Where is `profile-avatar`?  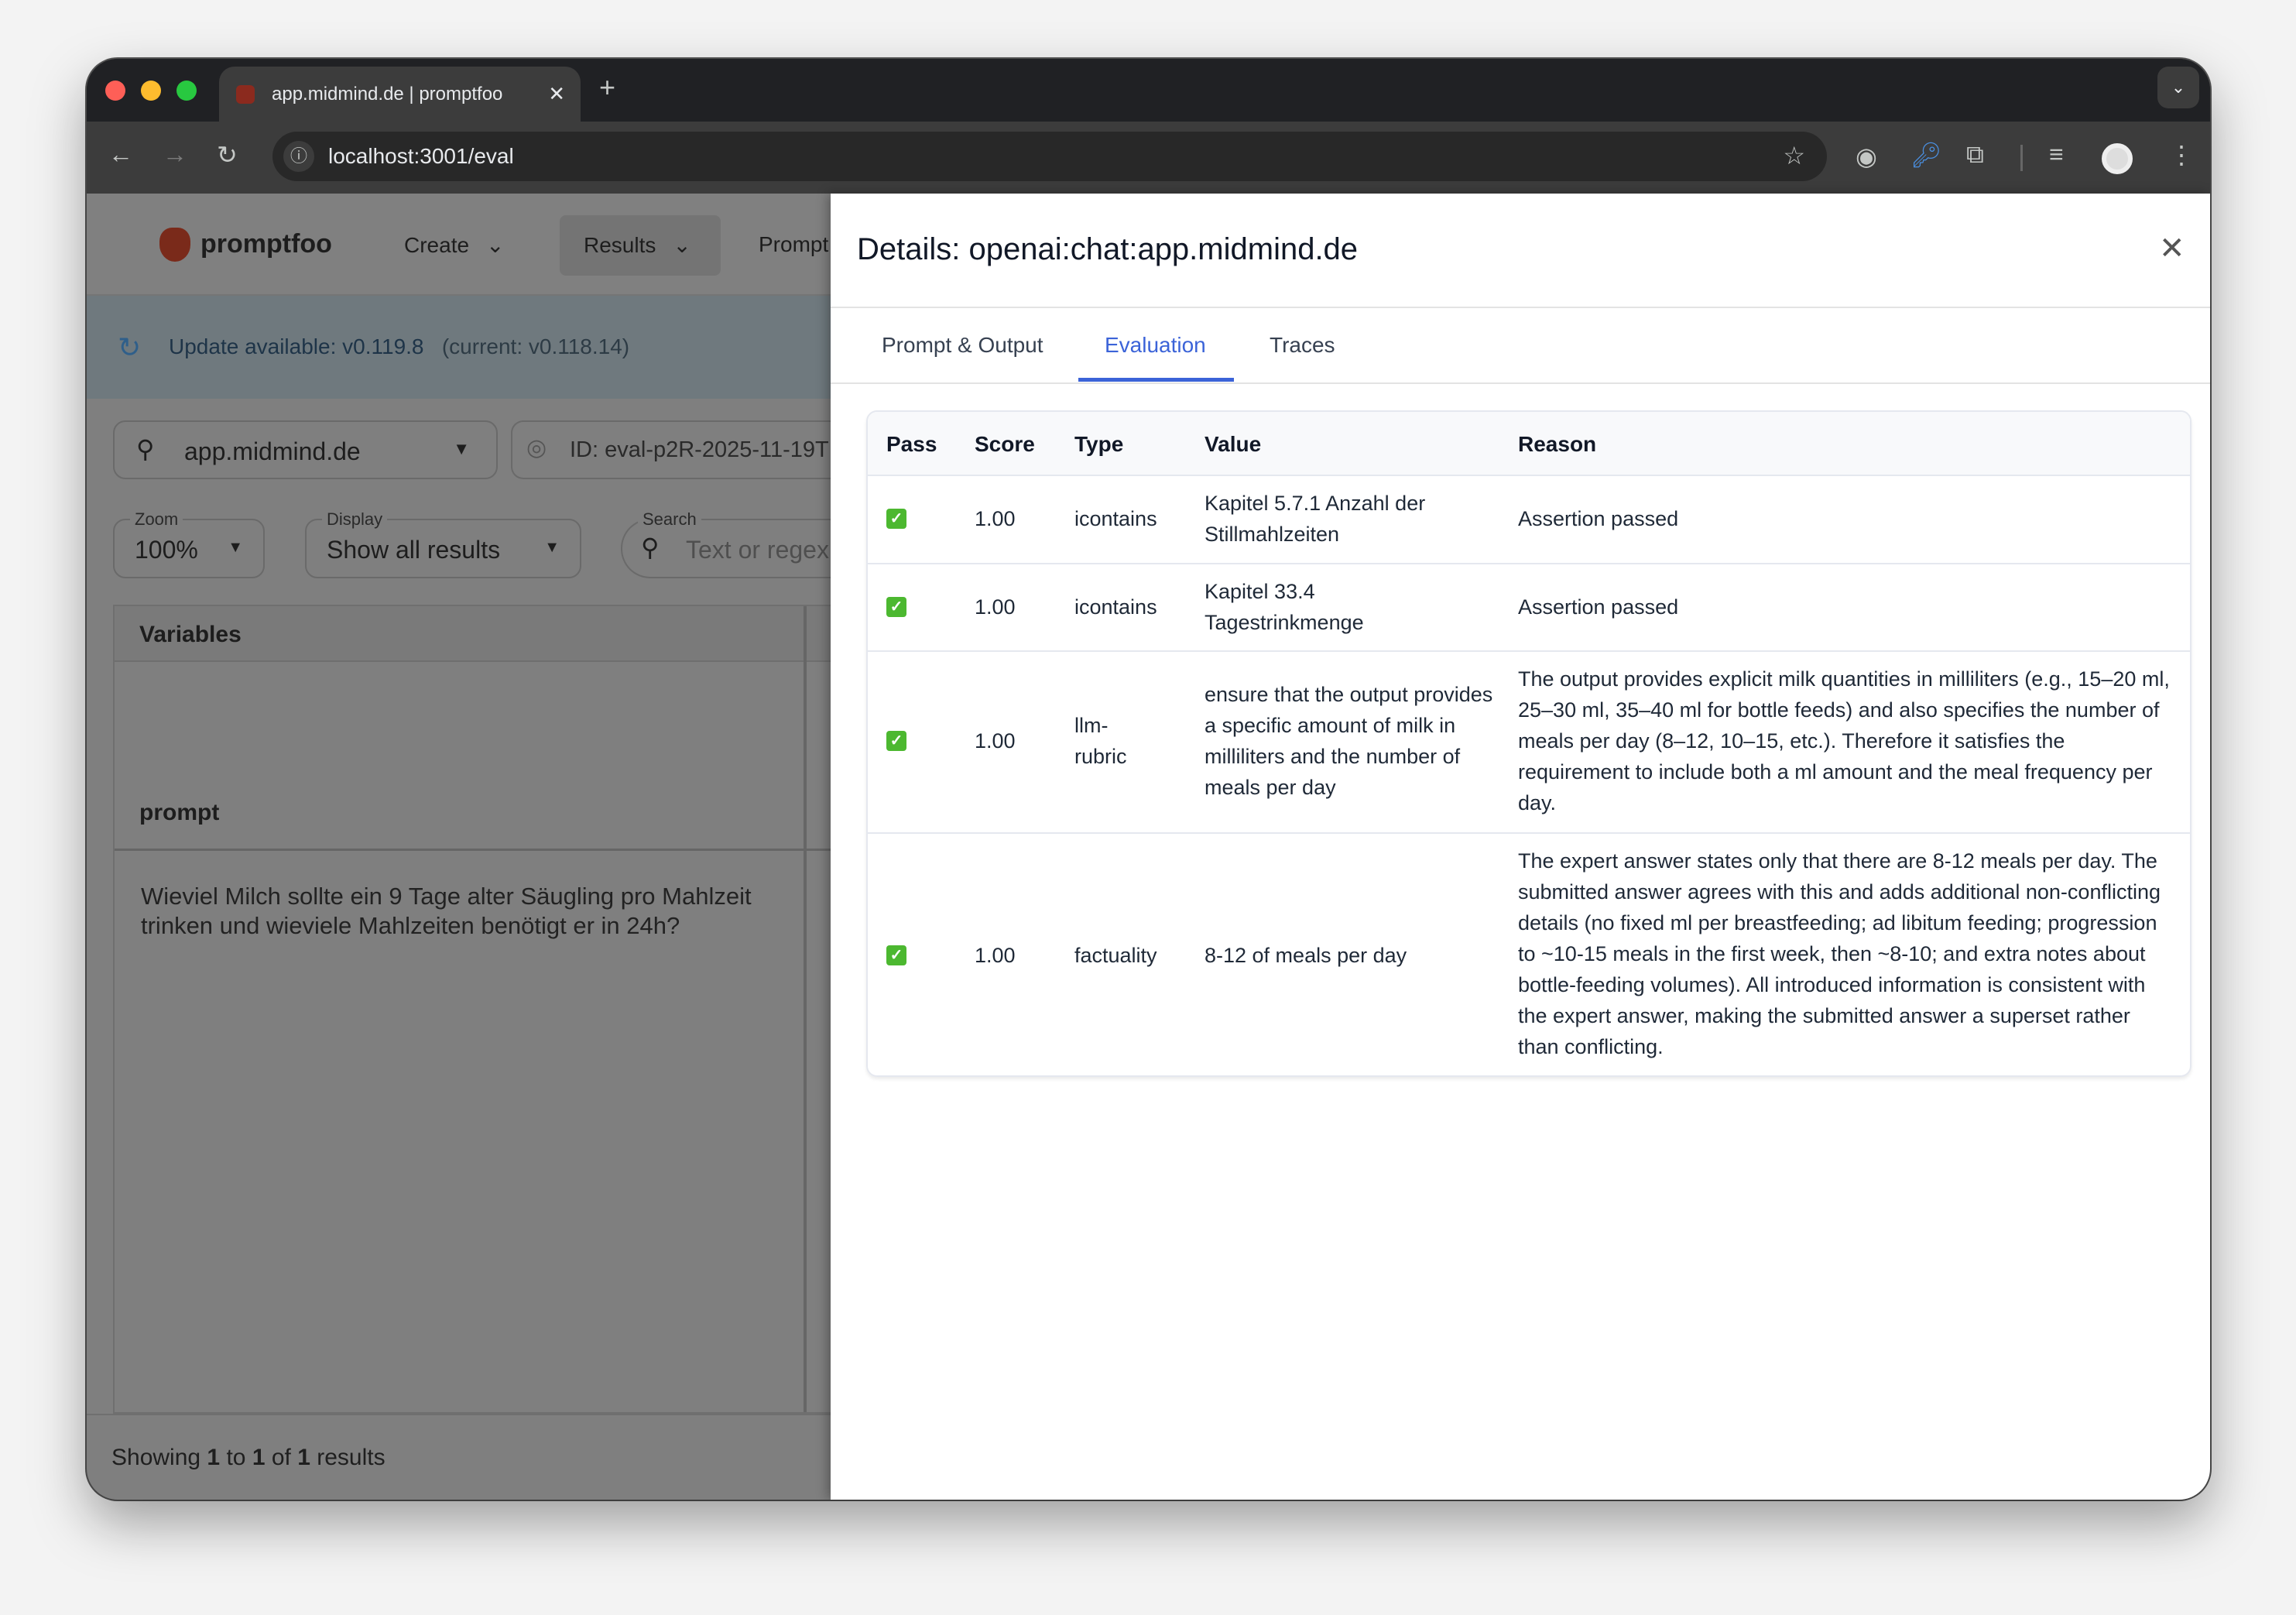 profile-avatar is located at coordinates (2118, 158).